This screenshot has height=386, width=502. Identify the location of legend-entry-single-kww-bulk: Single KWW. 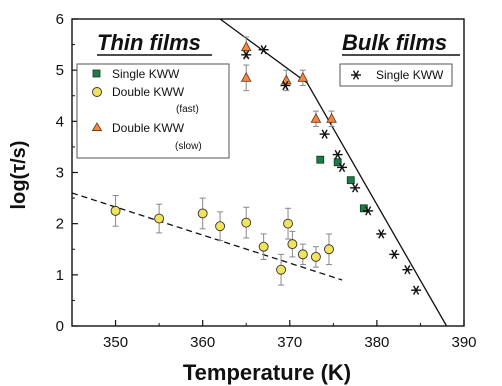
(410, 75).